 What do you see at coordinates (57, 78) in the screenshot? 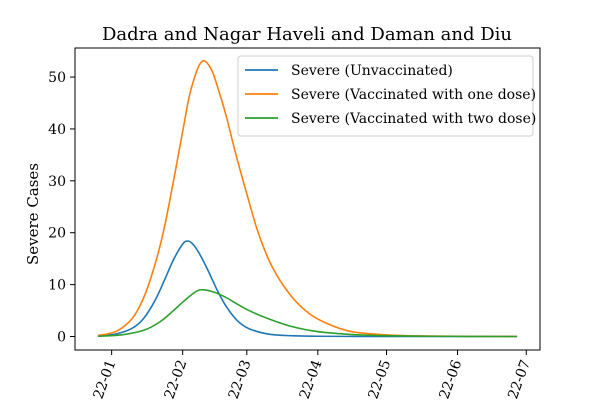
I see `y-tick-label: 50` at bounding box center [57, 78].